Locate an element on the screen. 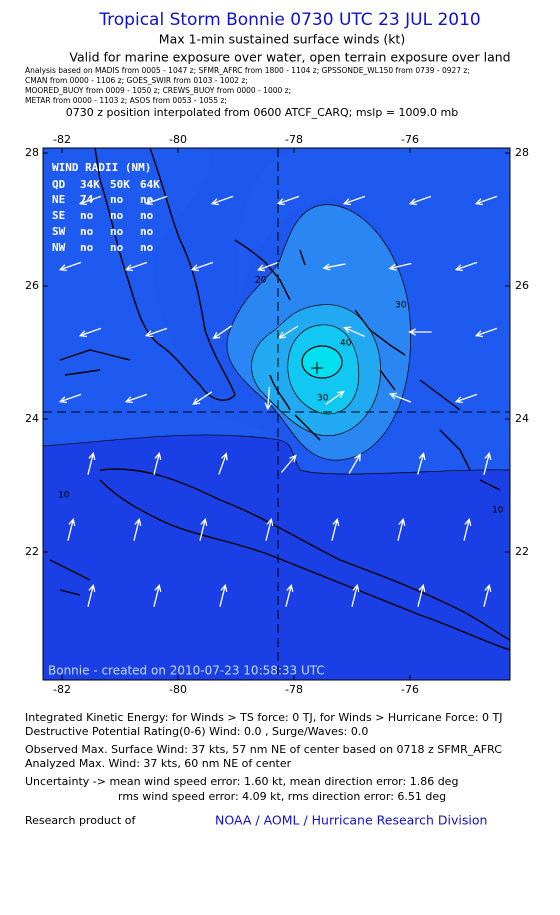  lon-tick-label: -78 is located at coordinates (294, 689).